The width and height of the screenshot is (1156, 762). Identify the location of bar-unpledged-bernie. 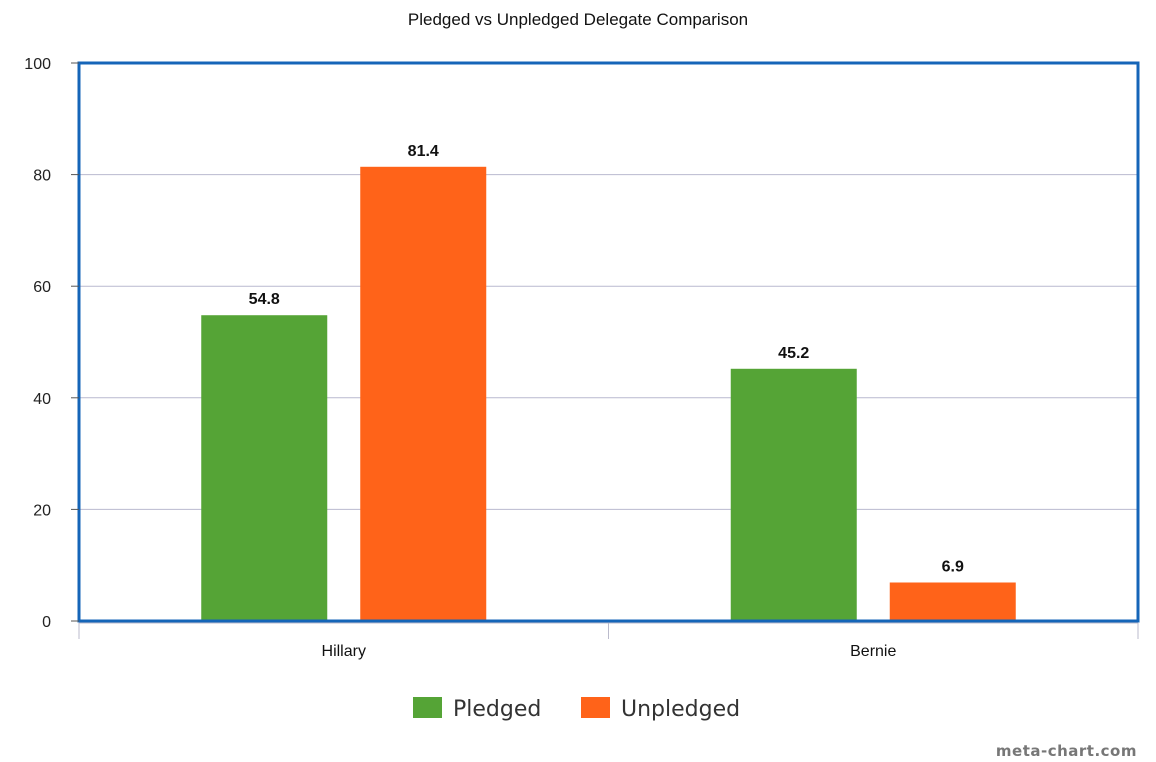
(952, 601).